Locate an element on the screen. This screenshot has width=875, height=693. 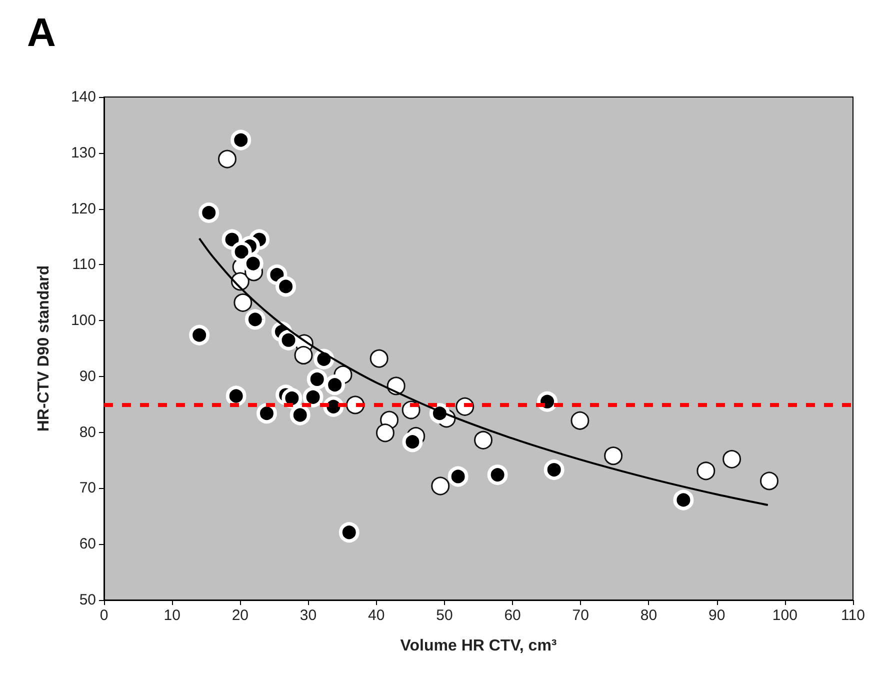
x-tick-label: 70 is located at coordinates (580, 615).